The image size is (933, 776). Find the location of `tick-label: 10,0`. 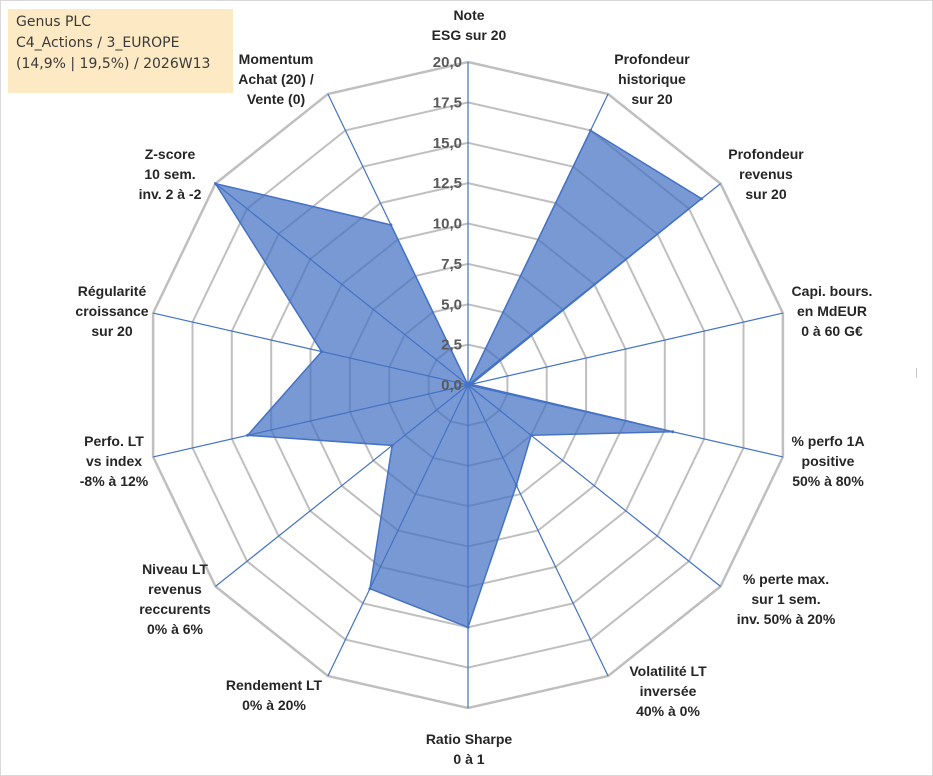

tick-label: 10,0 is located at coordinates (447, 224).